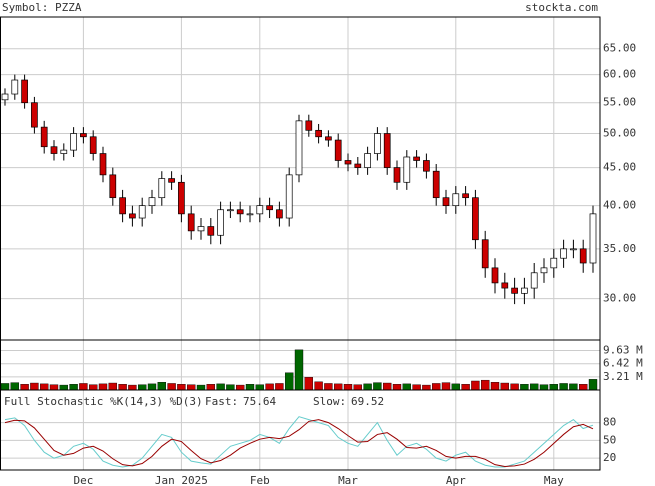  Describe the element at coordinates (348, 480) in the screenshot. I see `x-tick-label: Mar` at that location.